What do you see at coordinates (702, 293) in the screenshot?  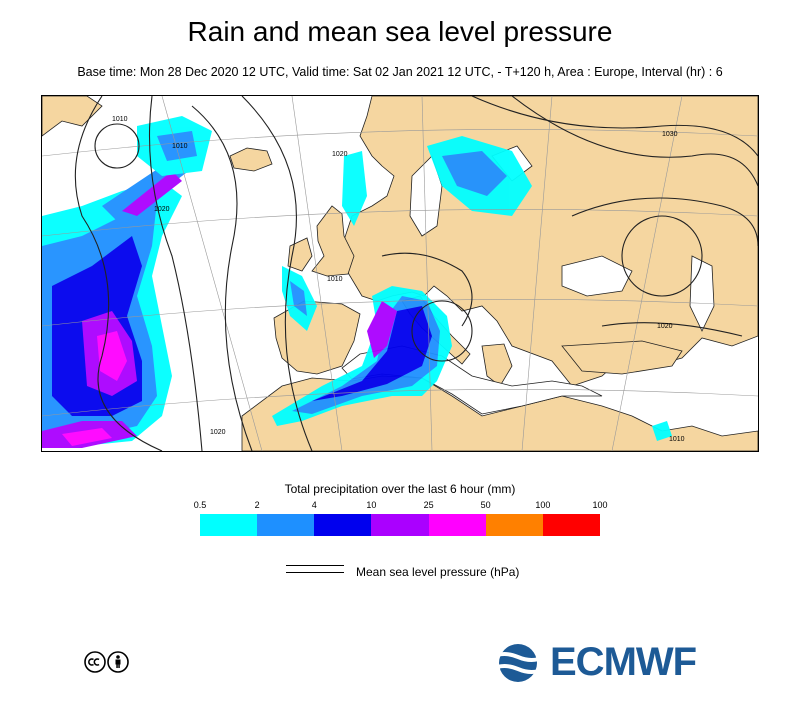 I see `caspian-sea` at bounding box center [702, 293].